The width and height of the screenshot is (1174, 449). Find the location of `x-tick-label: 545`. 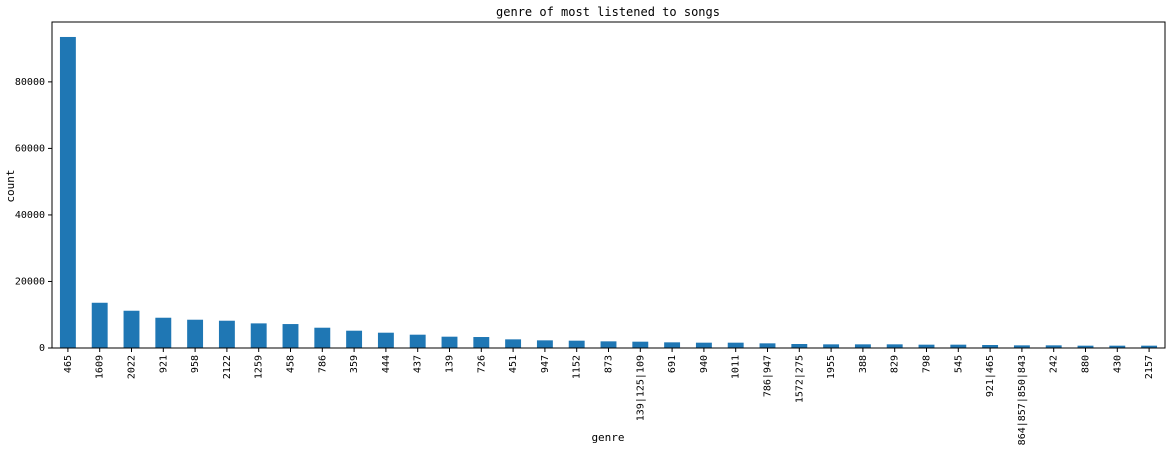

x-tick-label: 545 is located at coordinates (958, 364).